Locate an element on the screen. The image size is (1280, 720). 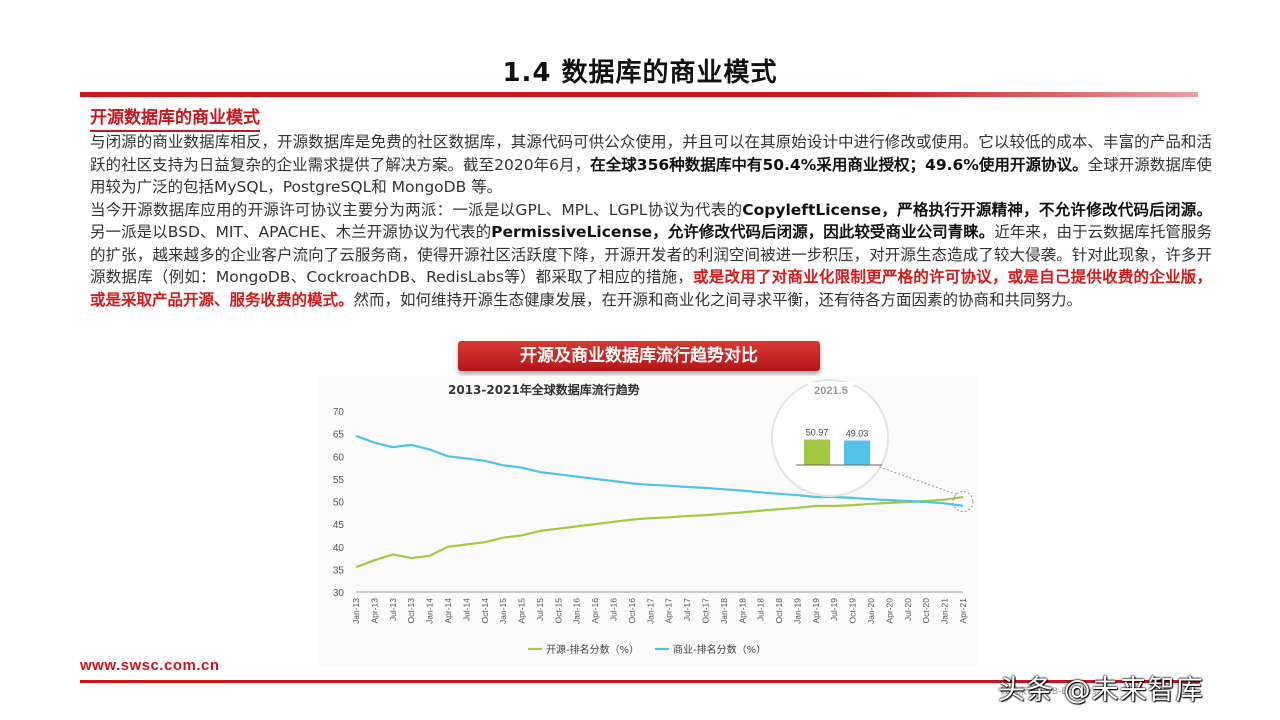
paragraph-2-text-2: 另一派是以BSD、MIT、APACHE、木兰开源协议为代表的 is located at coordinates (291, 232).